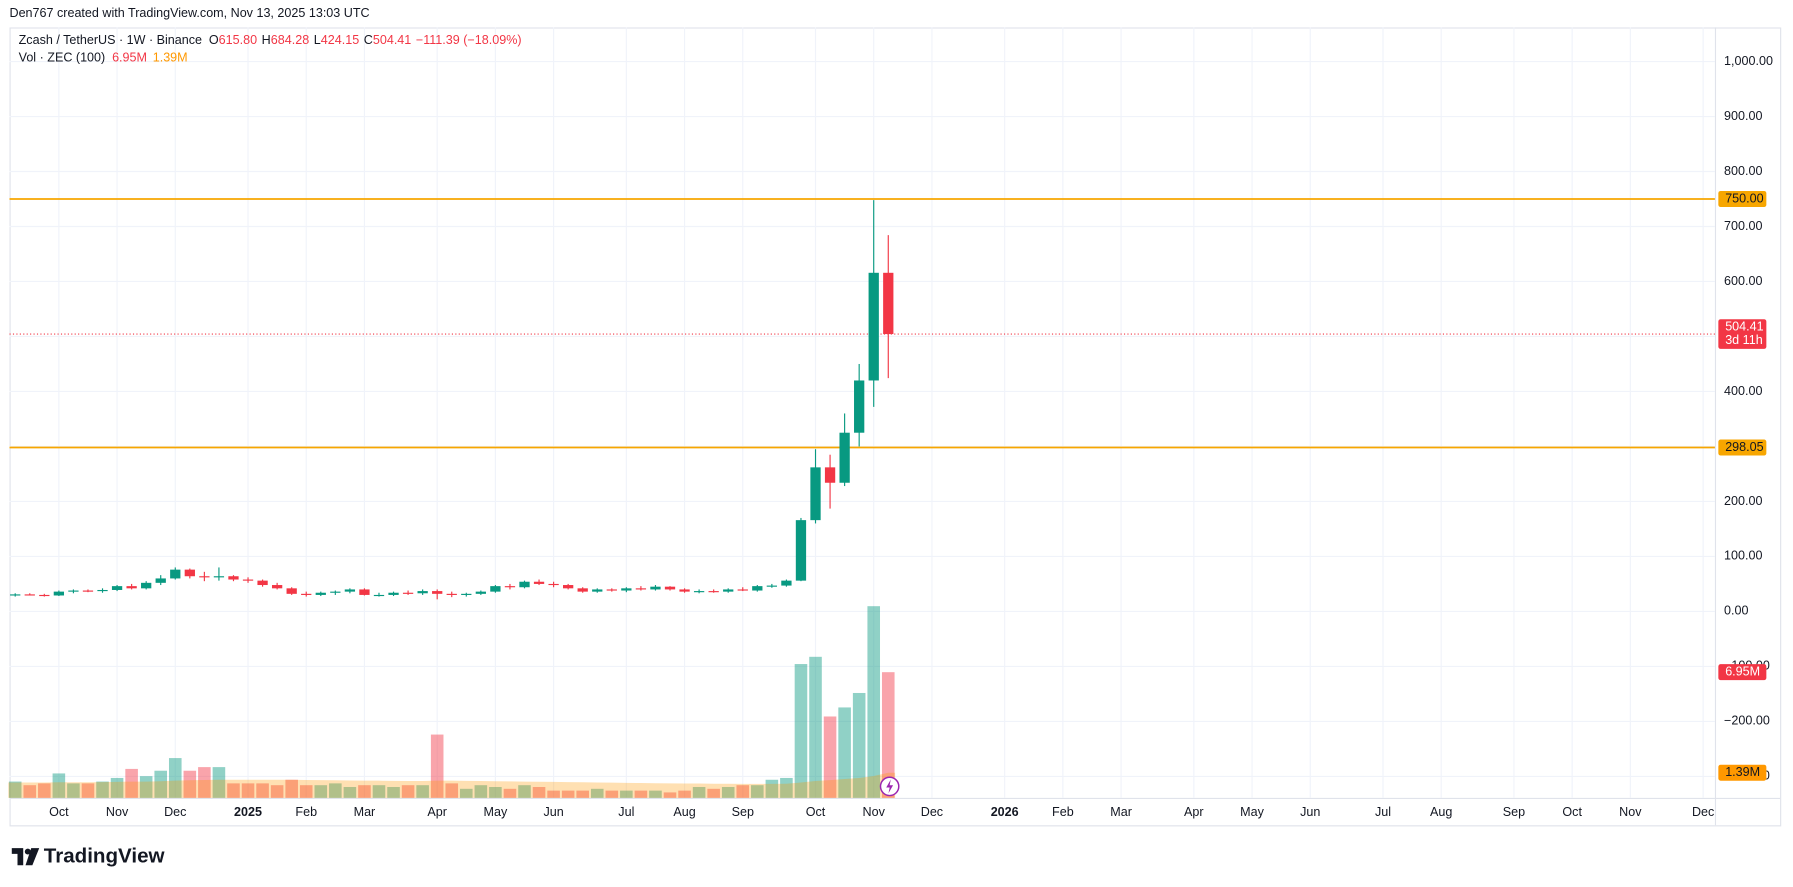  I want to click on ohlc-key: L, so click(317, 40).